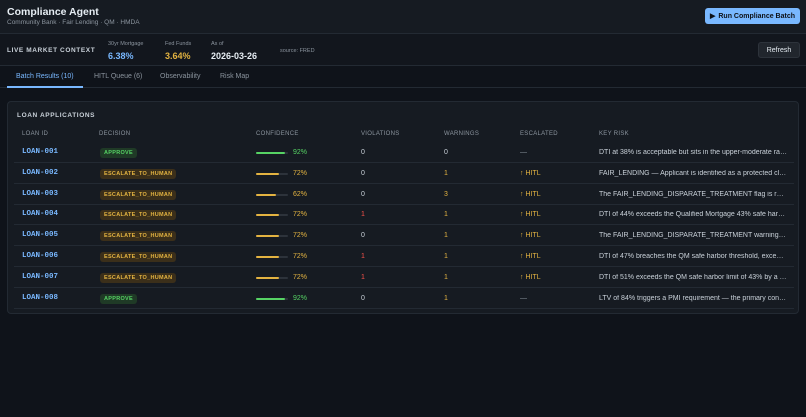  Describe the element at coordinates (118, 76) in the screenshot. I see `tab-hitl-queue: HITL Queue (6)` at that location.